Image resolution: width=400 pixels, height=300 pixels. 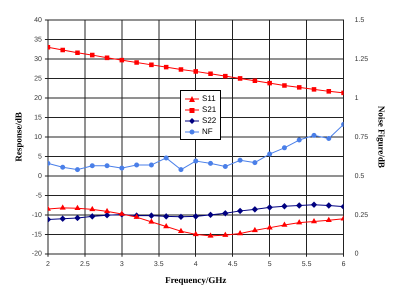 I want to click on x-axis-title: Frequency/GHz, so click(x=195, y=279).